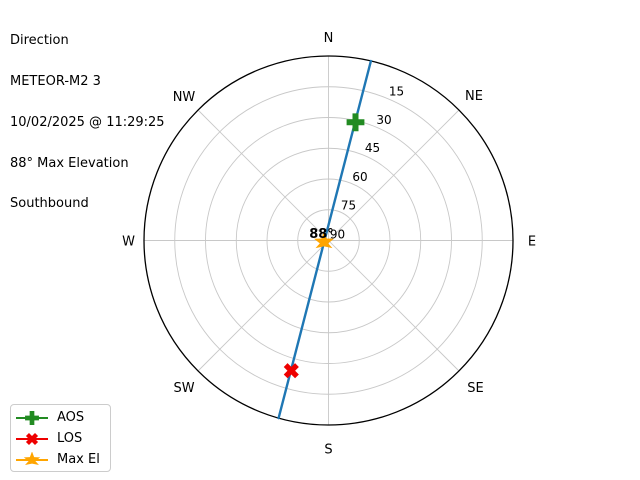  What do you see at coordinates (355, 122) in the screenshot?
I see `aos-marker` at bounding box center [355, 122].